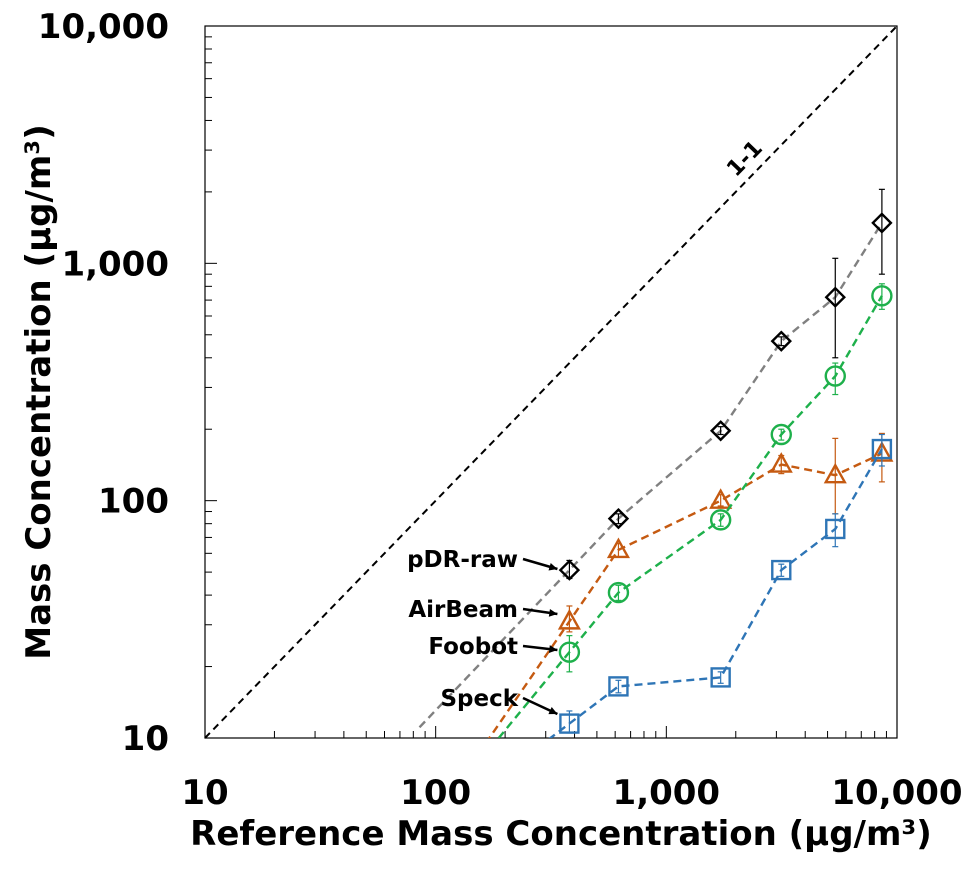  I want to click on x-tick-label: 10,000, so click(896, 793).